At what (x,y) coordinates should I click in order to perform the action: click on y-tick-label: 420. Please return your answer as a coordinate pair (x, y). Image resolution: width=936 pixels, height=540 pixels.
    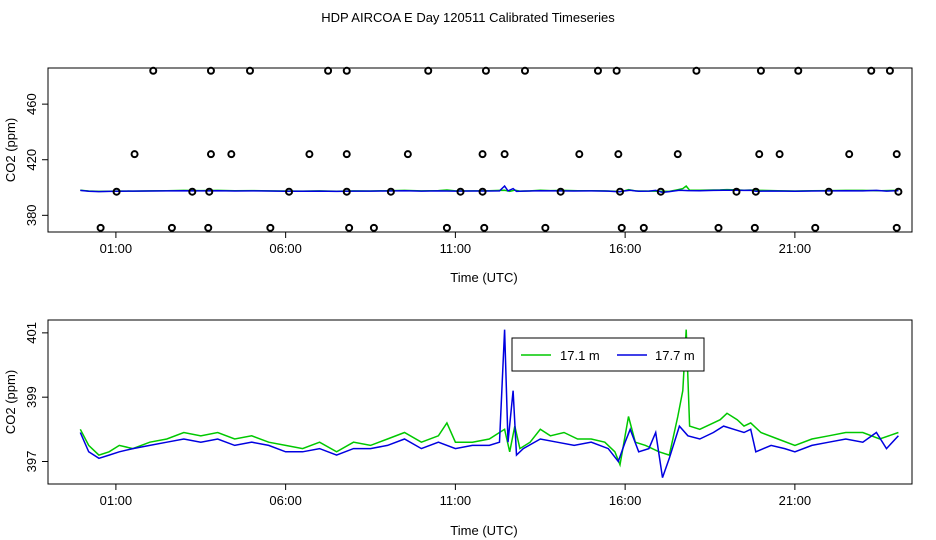
    Looking at the image, I should click on (31, 160).